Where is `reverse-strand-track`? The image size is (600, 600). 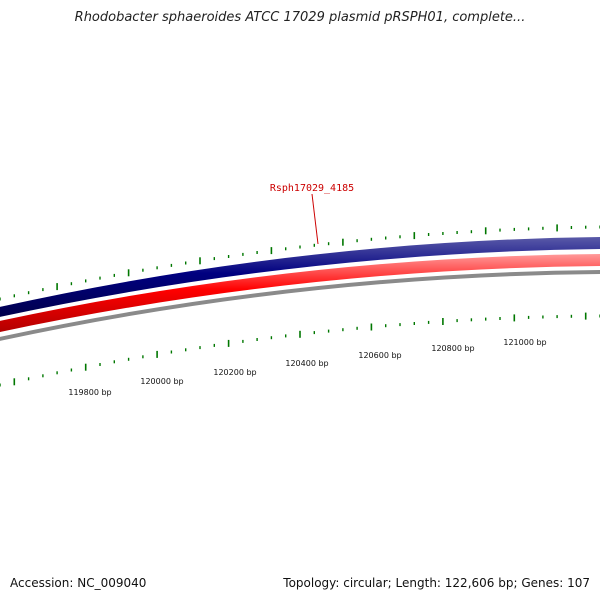 reverse-strand-track is located at coordinates (300, 293).